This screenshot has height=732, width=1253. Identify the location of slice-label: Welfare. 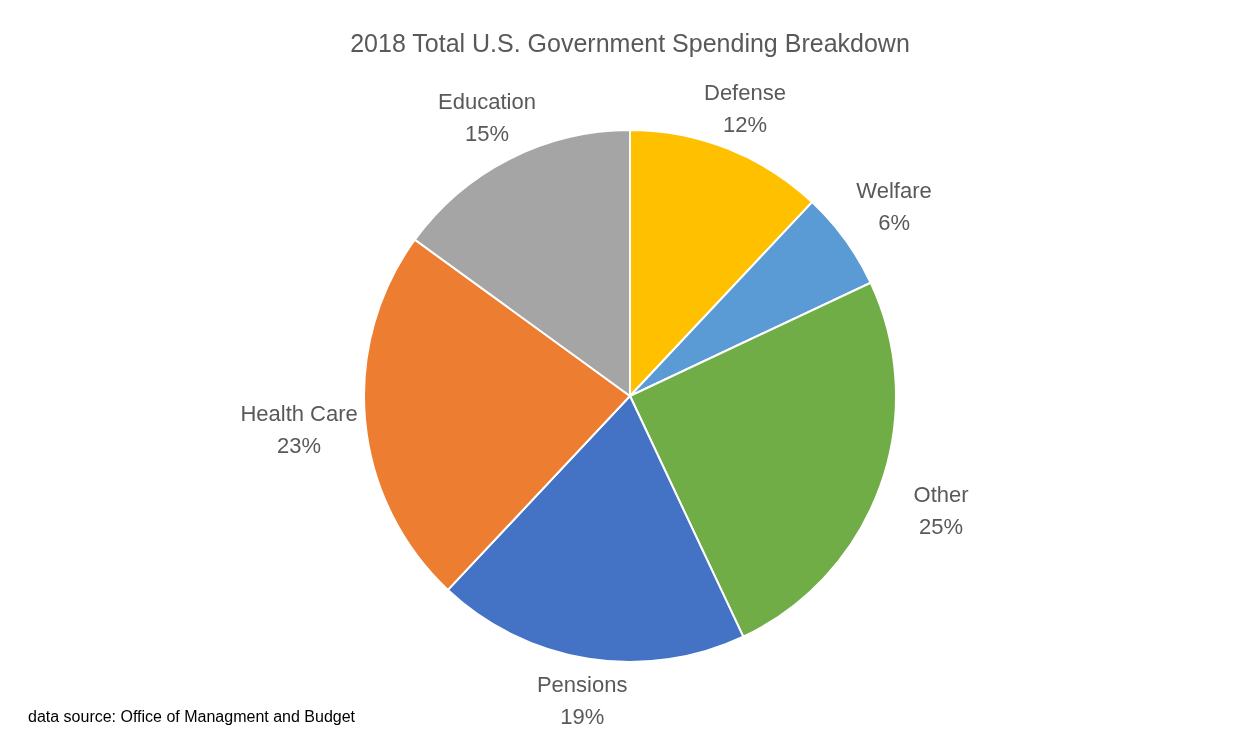
(894, 191).